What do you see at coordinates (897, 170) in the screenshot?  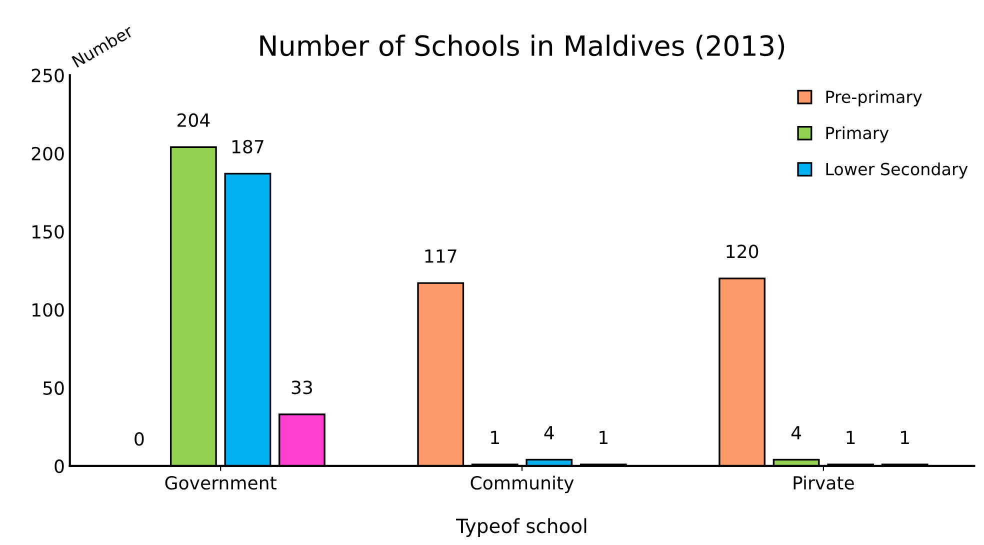 I see `legend-label: Lower Secondary` at bounding box center [897, 170].